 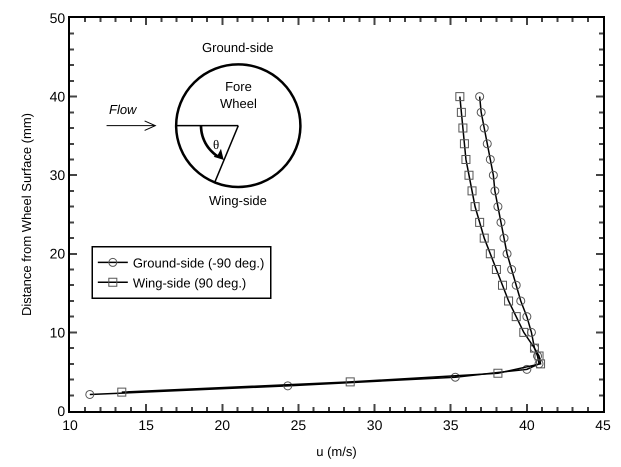 What do you see at coordinates (61, 410) in the screenshot?
I see `y-tick-label: 0` at bounding box center [61, 410].